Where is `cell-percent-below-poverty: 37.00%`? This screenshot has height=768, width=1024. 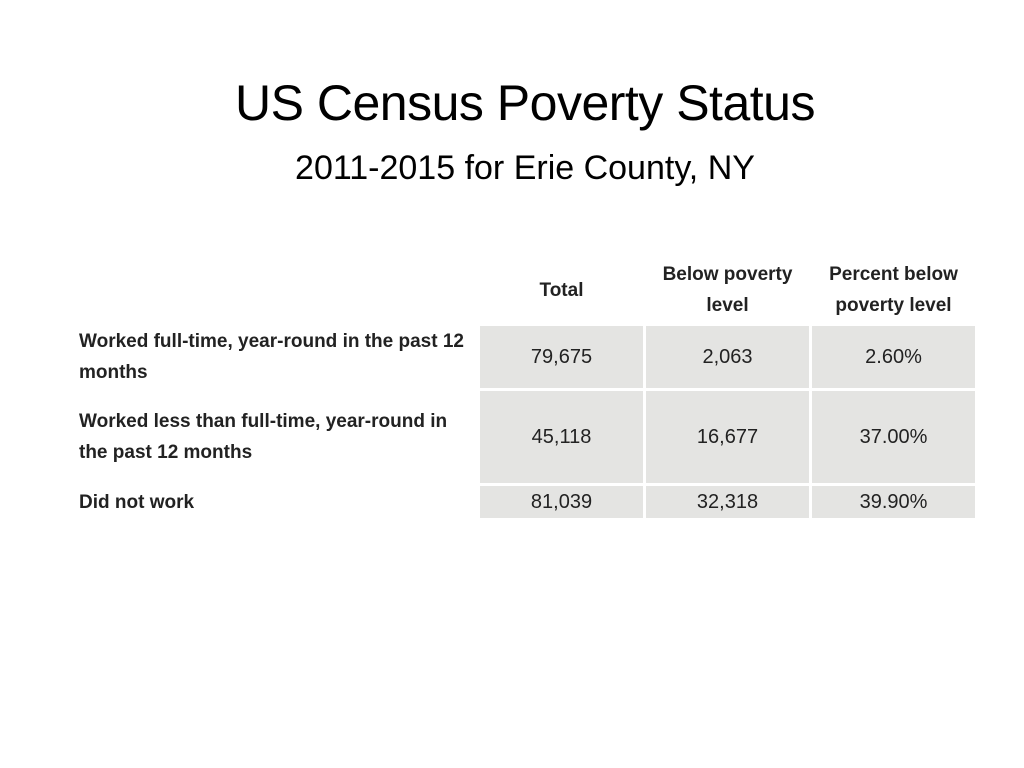
cell-percent-below-poverty: 37.00% is located at coordinates (893, 437).